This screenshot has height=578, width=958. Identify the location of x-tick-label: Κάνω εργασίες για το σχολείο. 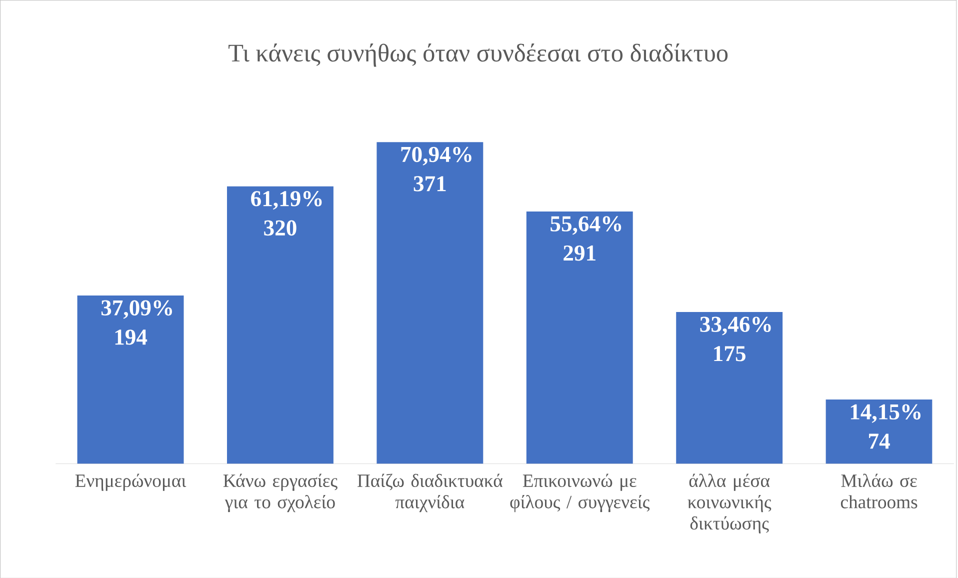
(280, 493).